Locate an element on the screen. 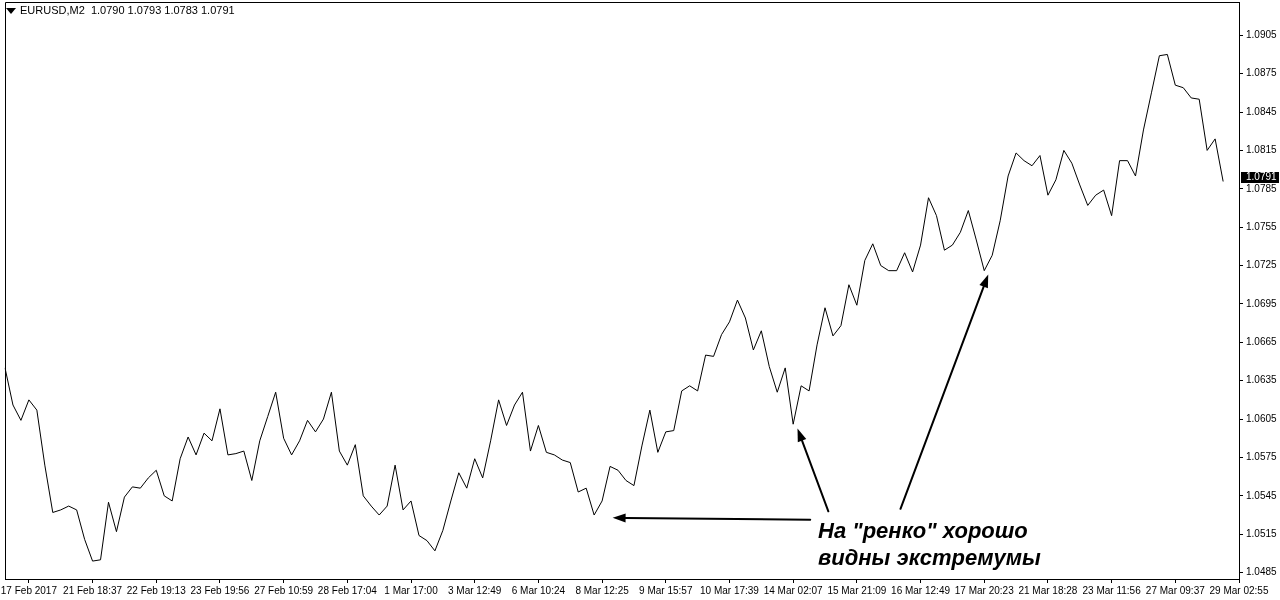 The image size is (1280, 600). y-tick-label: 1.0695 is located at coordinates (1262, 303).